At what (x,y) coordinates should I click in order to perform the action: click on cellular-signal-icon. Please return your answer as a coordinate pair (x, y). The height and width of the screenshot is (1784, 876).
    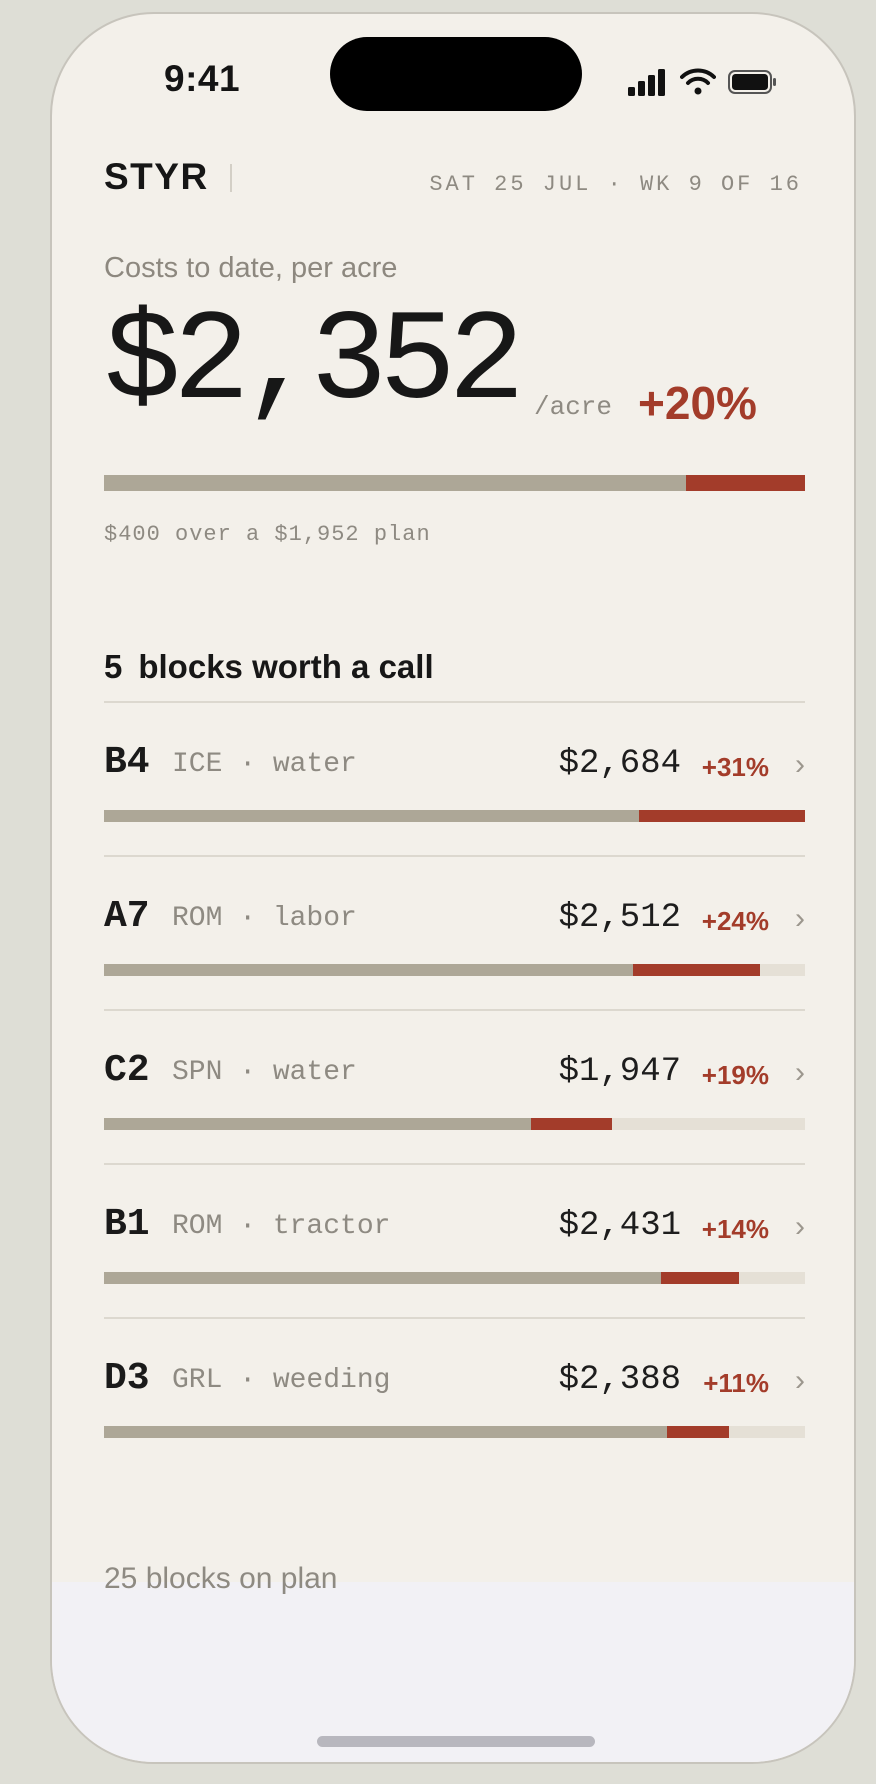
    Looking at the image, I should click on (648, 82).